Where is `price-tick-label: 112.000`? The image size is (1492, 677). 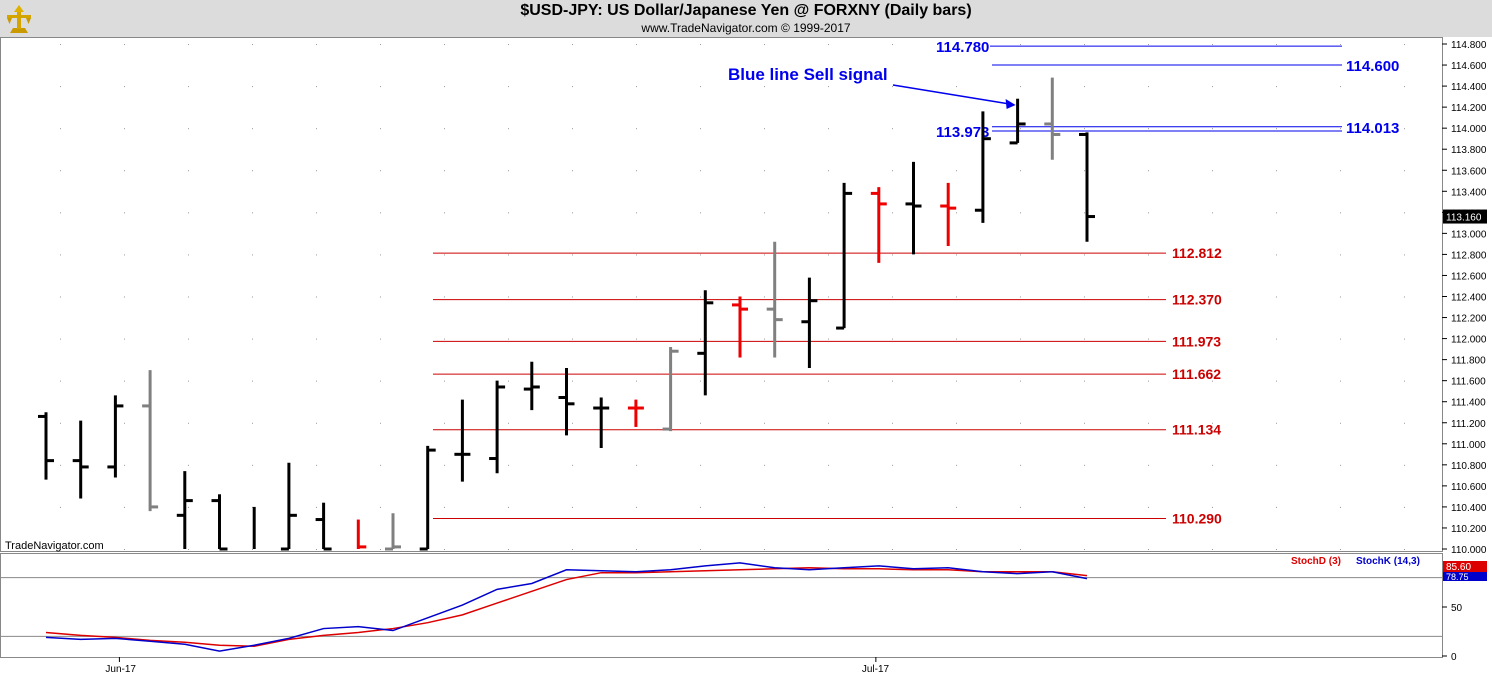 price-tick-label: 112.000 is located at coordinates (1469, 340).